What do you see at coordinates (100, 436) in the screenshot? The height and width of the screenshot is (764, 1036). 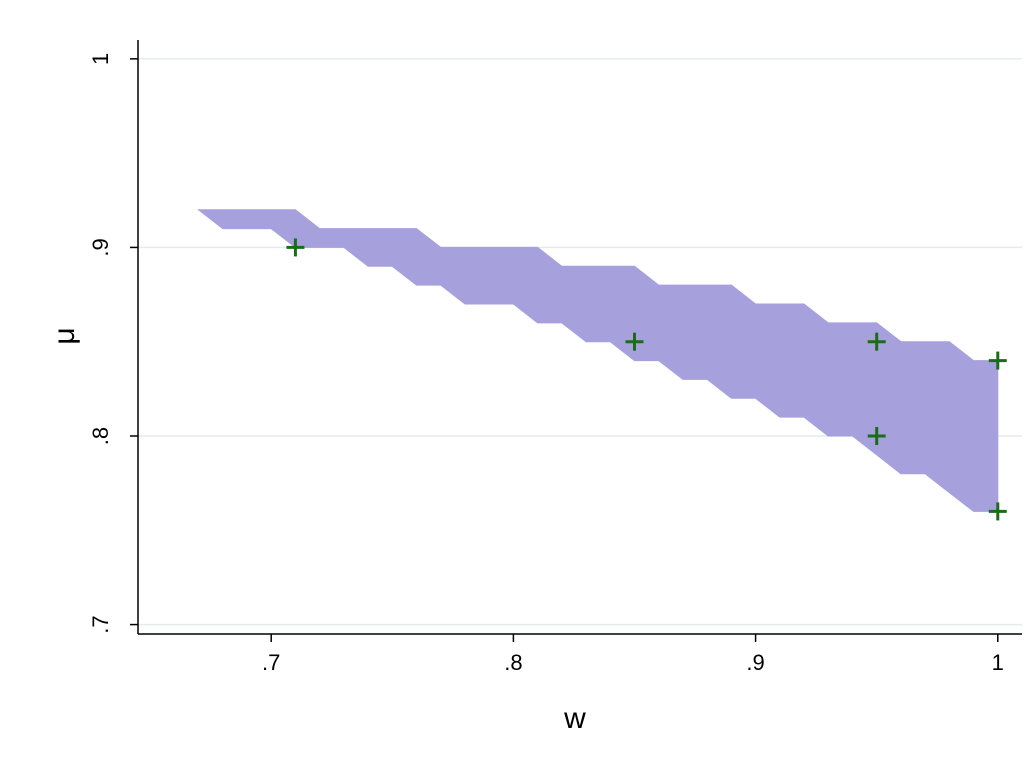 I see `y-tick-label-1: .8` at bounding box center [100, 436].